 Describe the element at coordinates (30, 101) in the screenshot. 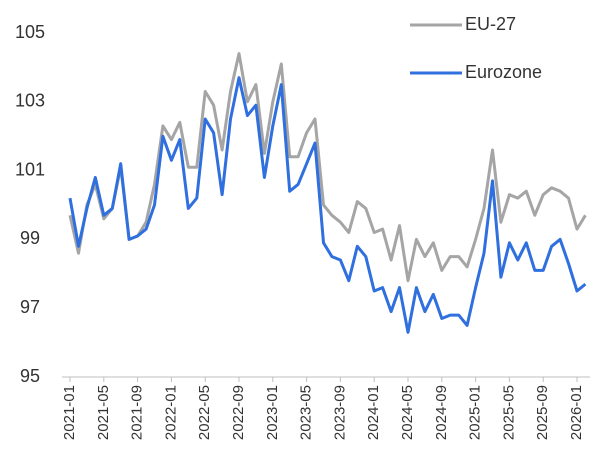

I see `y-tick-label: 103` at that location.